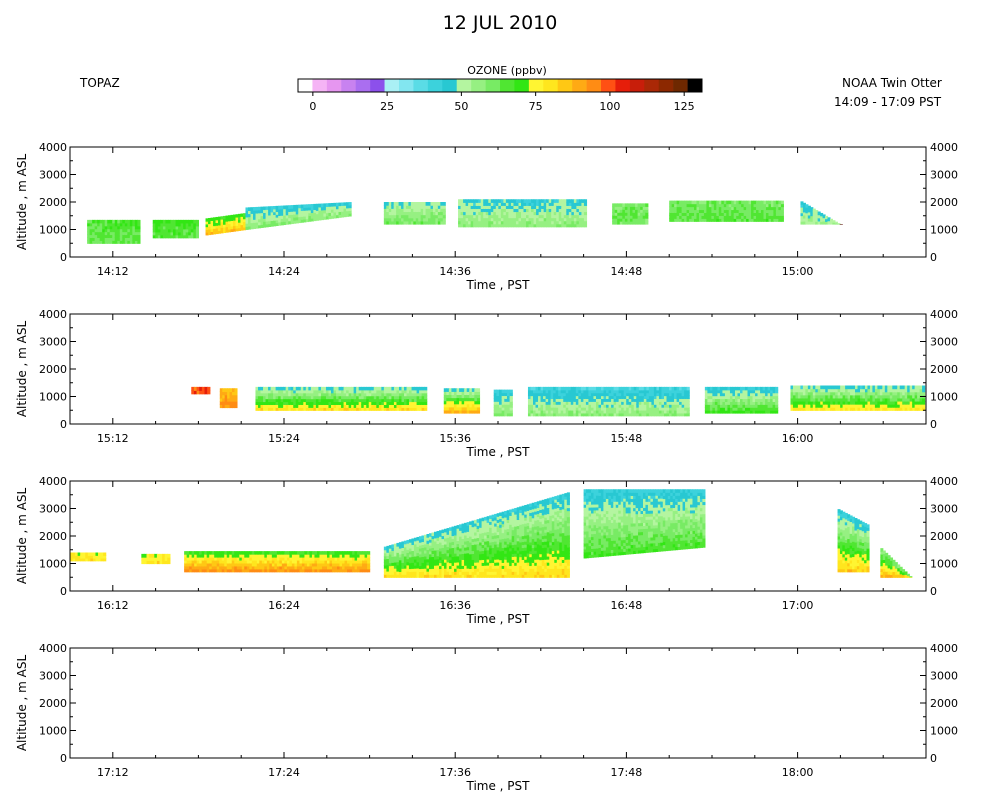 This screenshot has width=1000, height=800. Describe the element at coordinates (53, 314) in the screenshot. I see `y-tick-label-left: 4000` at that location.